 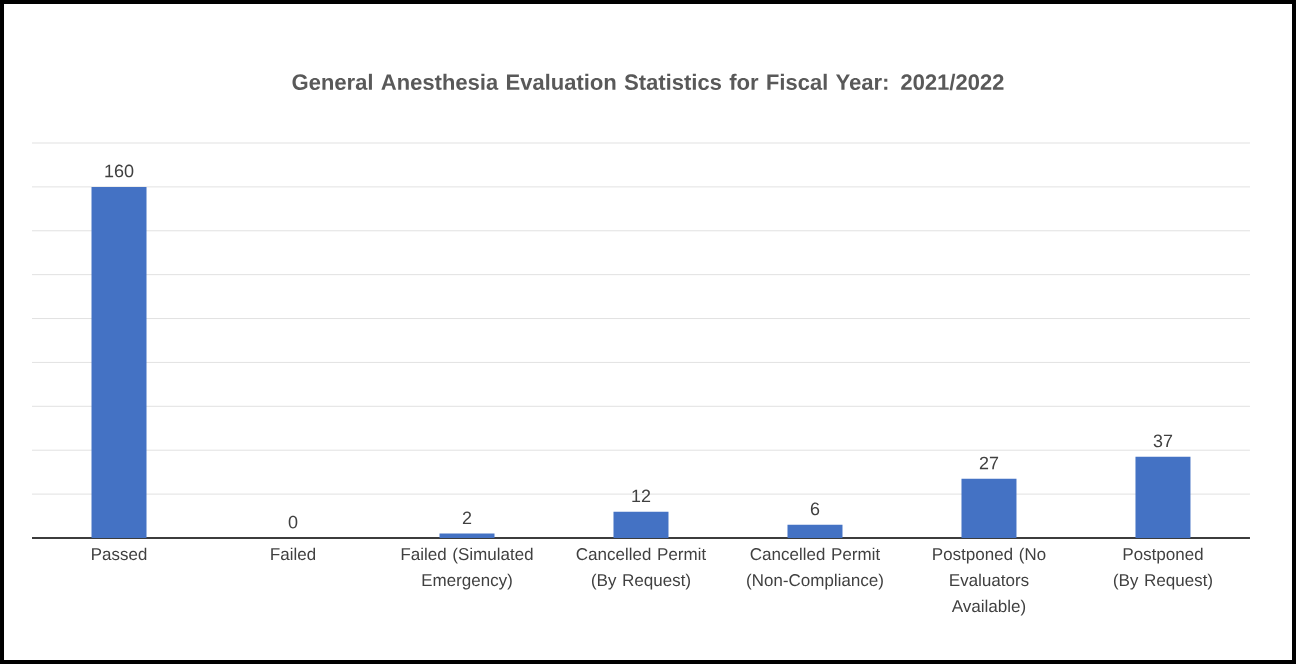 What do you see at coordinates (815, 509) in the screenshot?
I see `data-label: 6` at bounding box center [815, 509].